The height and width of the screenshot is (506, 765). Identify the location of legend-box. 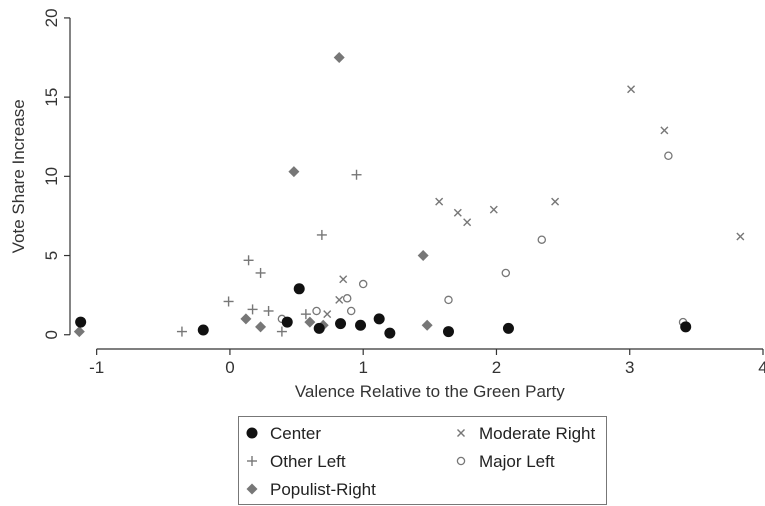
(422, 460).